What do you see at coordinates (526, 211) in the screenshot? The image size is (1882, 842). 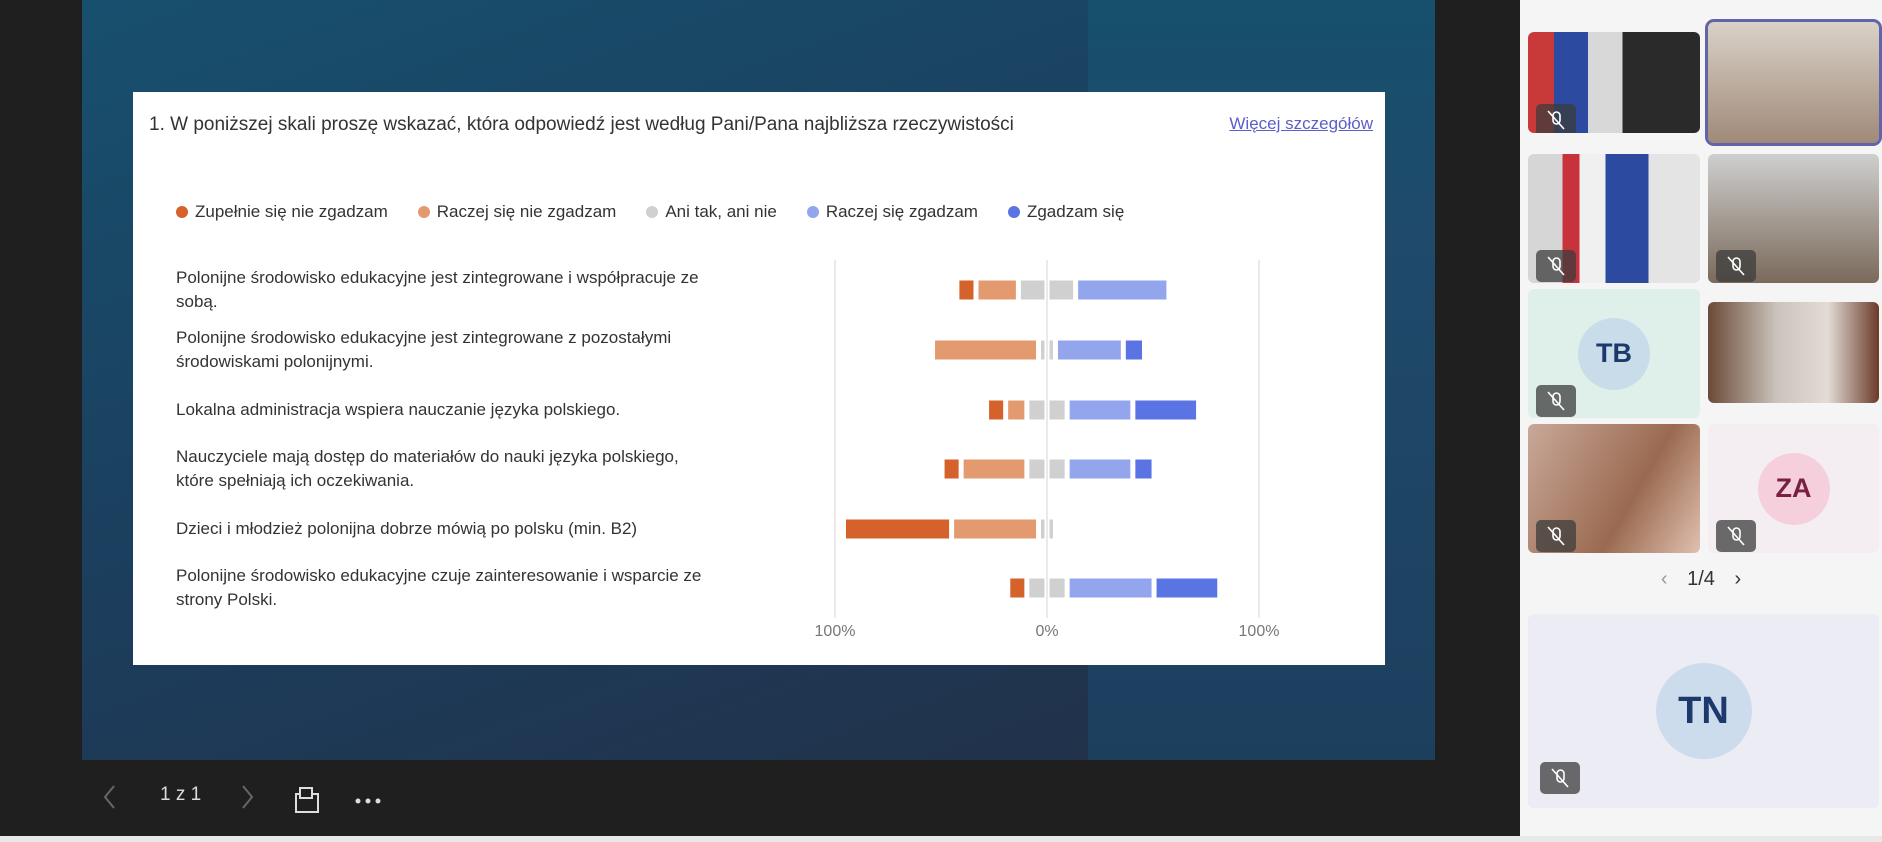 I see `legend-label: Raczej się nie zgadzam` at bounding box center [526, 211].